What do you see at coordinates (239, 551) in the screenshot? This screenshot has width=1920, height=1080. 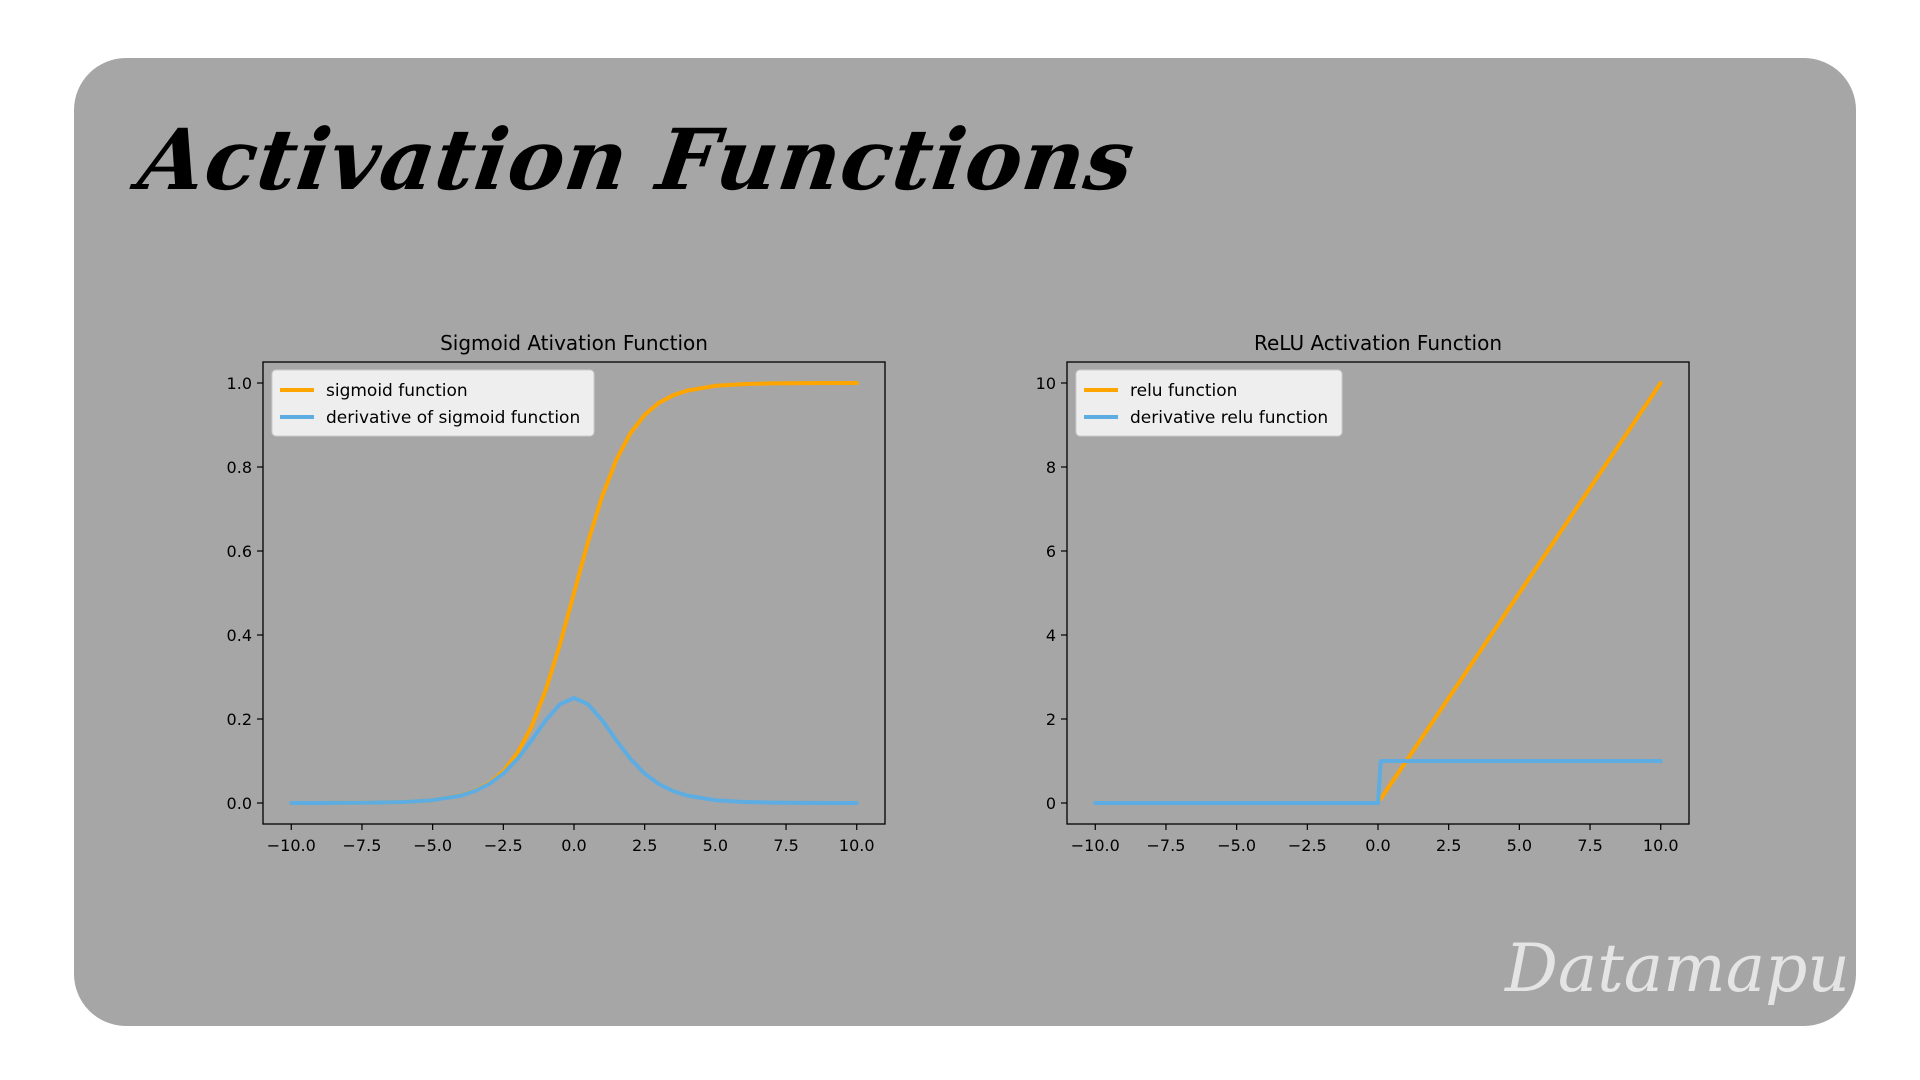 I see `y-tick-label: 0.6` at bounding box center [239, 551].